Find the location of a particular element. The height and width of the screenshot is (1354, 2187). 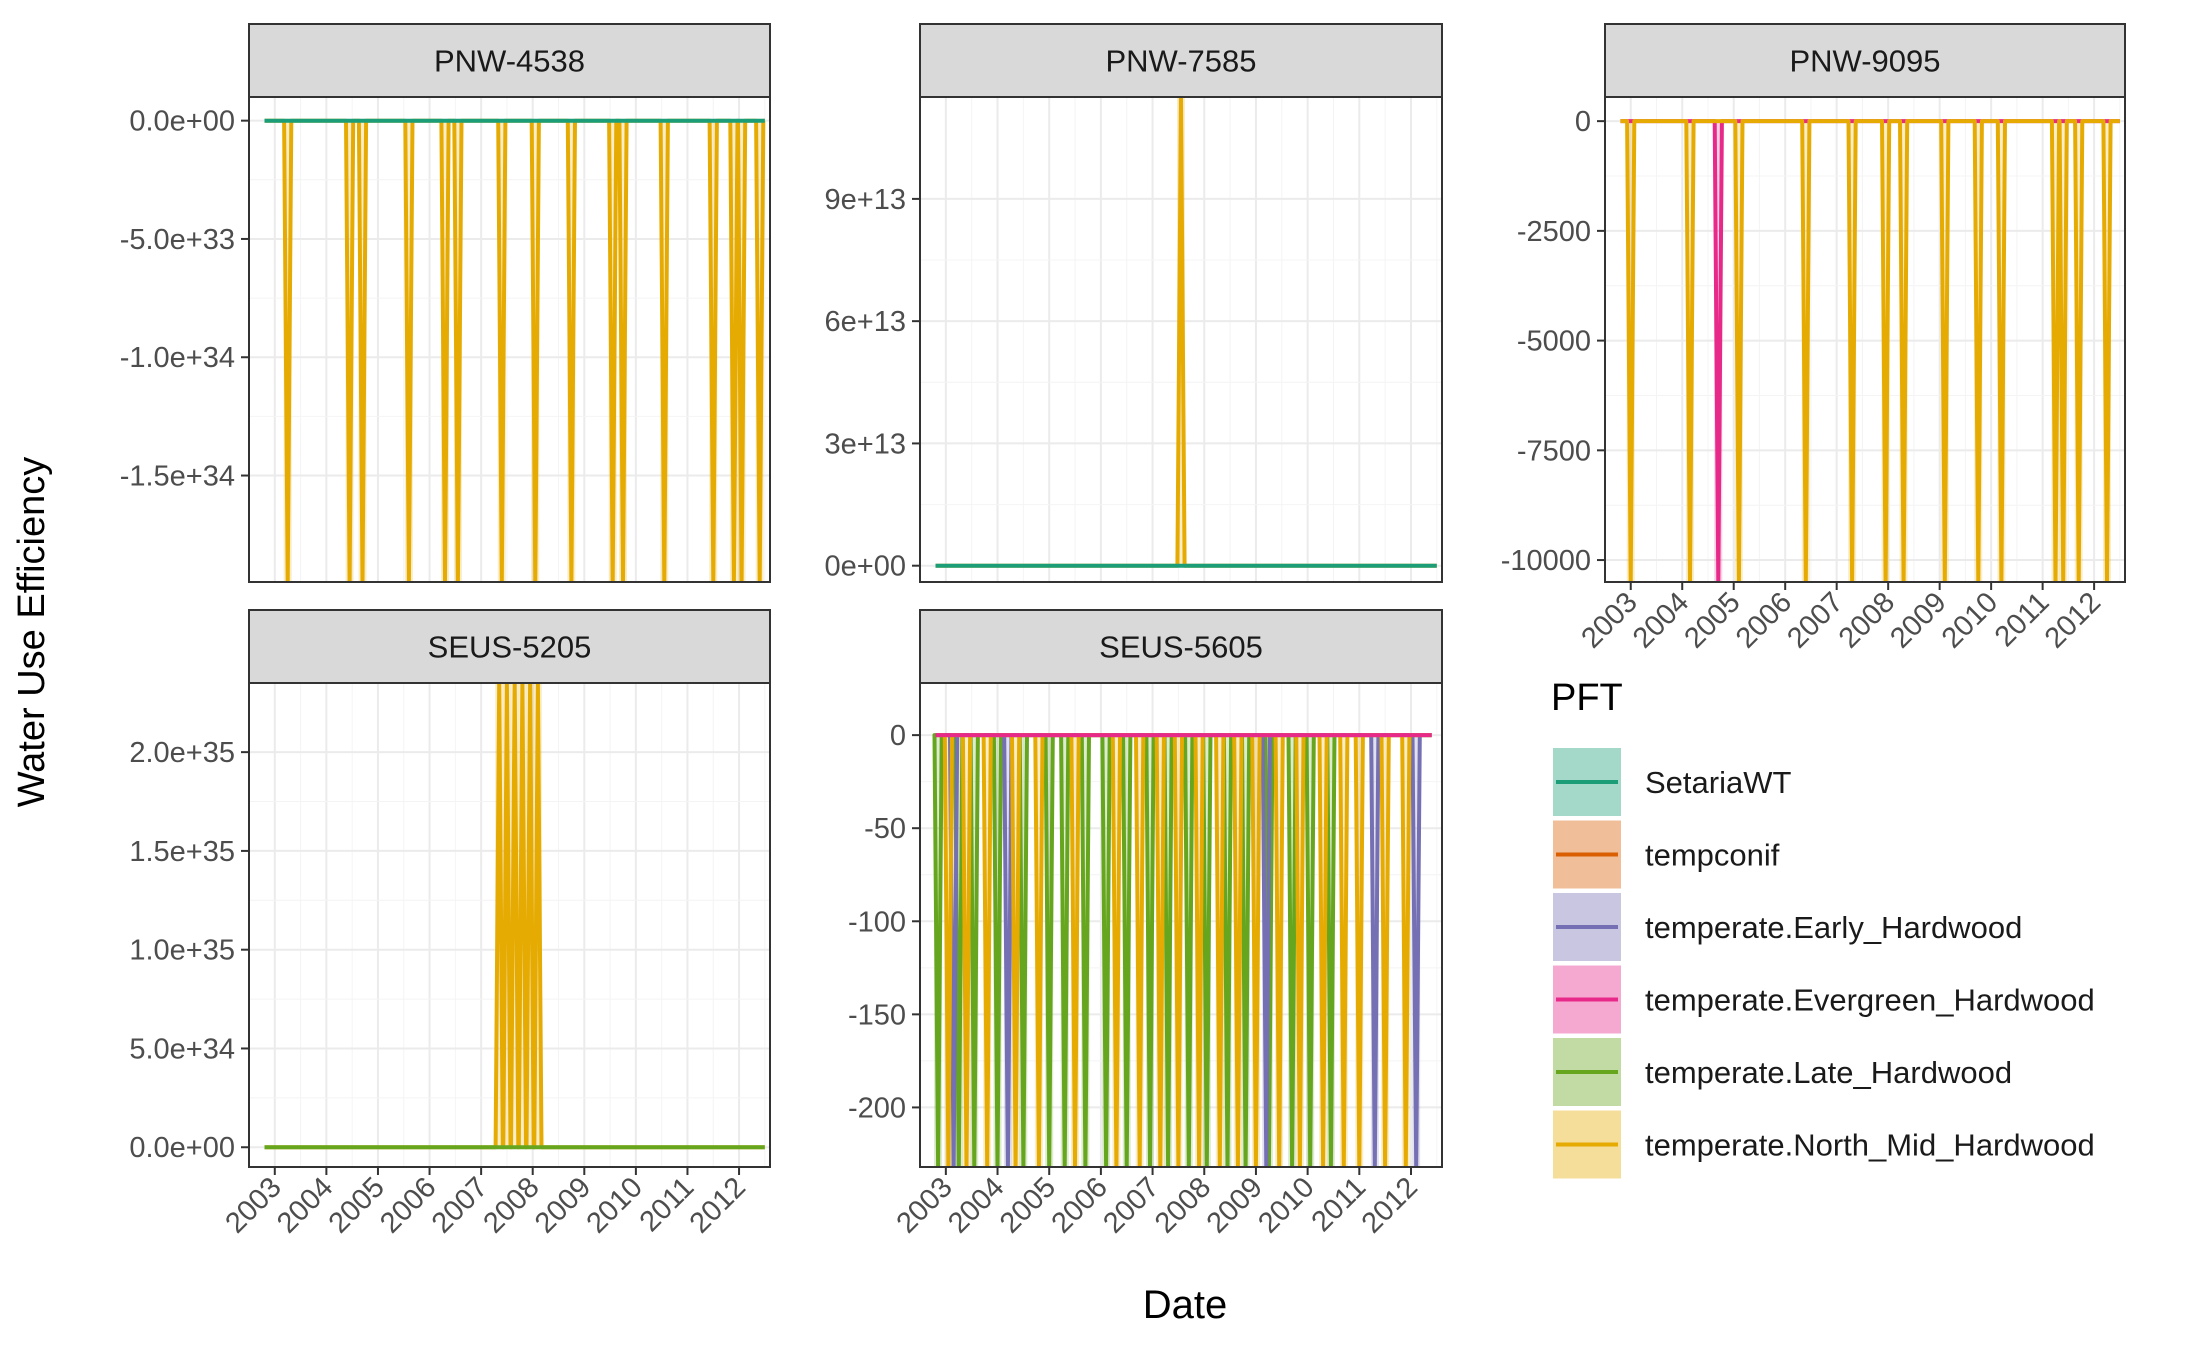

legend-label: SetariaWT is located at coordinates (1718, 782).